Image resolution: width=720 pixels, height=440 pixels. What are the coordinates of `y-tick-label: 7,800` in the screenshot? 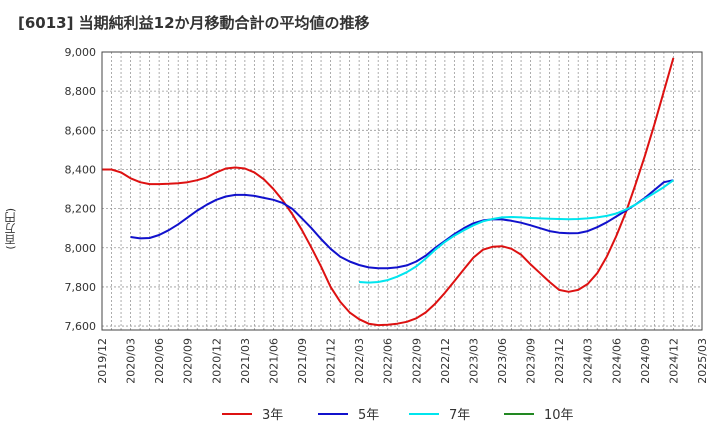 It's located at (81, 287).